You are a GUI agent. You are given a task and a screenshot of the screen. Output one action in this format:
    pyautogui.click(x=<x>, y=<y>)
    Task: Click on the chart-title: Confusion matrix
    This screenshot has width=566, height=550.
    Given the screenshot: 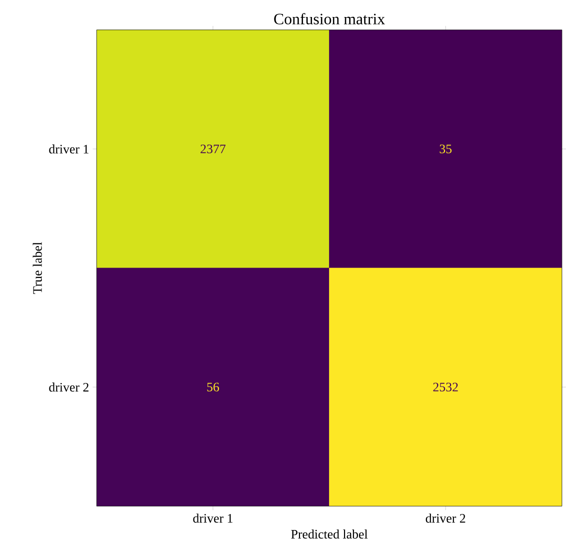 What is the action you would take?
    pyautogui.click(x=329, y=18)
    